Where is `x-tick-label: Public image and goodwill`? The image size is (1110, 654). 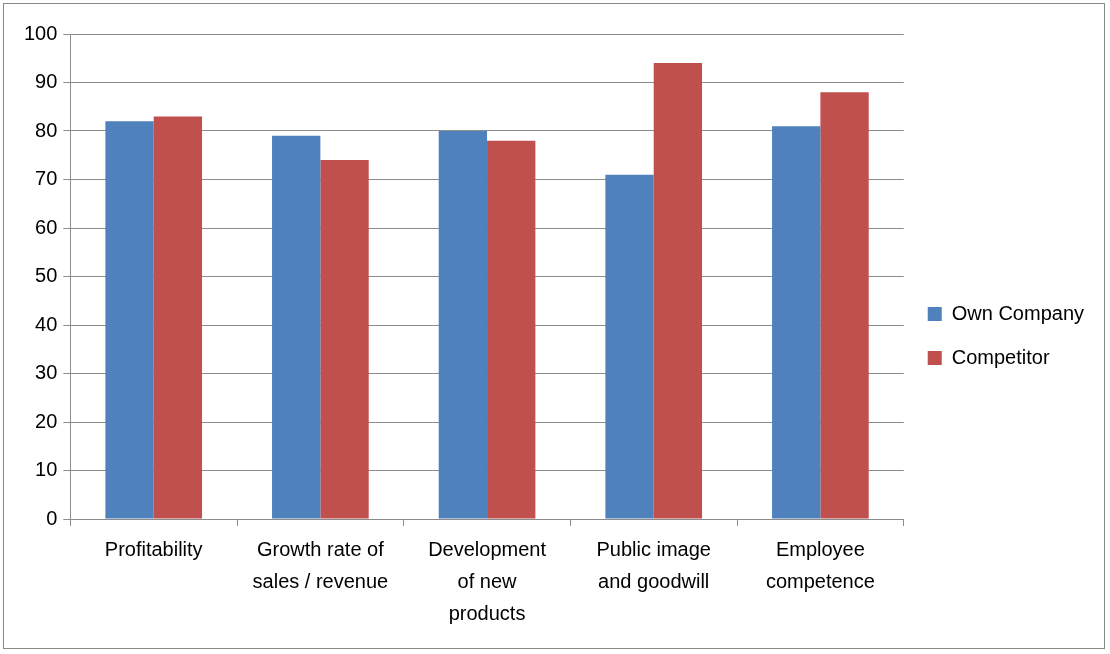
x-tick-label: Public image and goodwill is located at coordinates (653, 564).